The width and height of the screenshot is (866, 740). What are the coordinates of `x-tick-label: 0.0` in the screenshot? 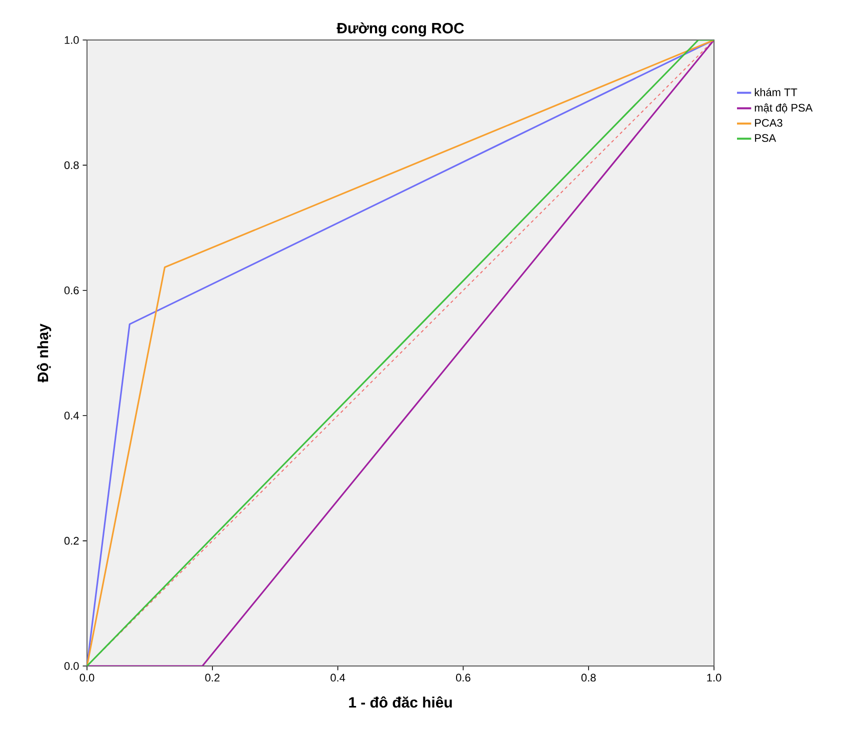 It's located at (87, 678).